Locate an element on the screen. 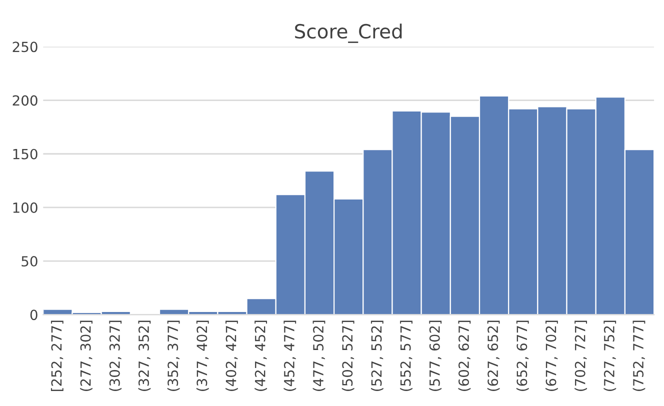  x-tick-label: (702, 727] is located at coordinates (580, 356).